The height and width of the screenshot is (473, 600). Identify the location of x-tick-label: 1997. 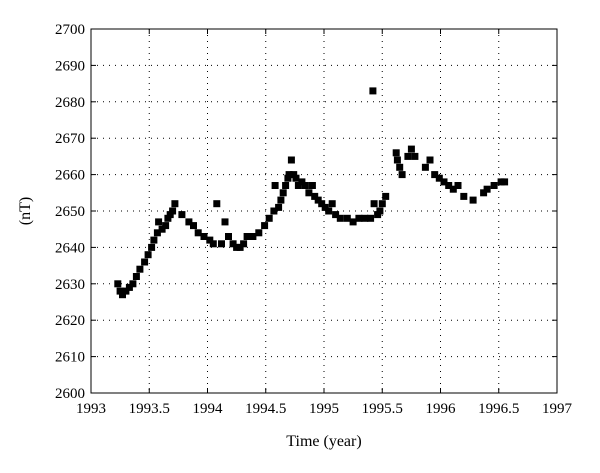
(557, 409).